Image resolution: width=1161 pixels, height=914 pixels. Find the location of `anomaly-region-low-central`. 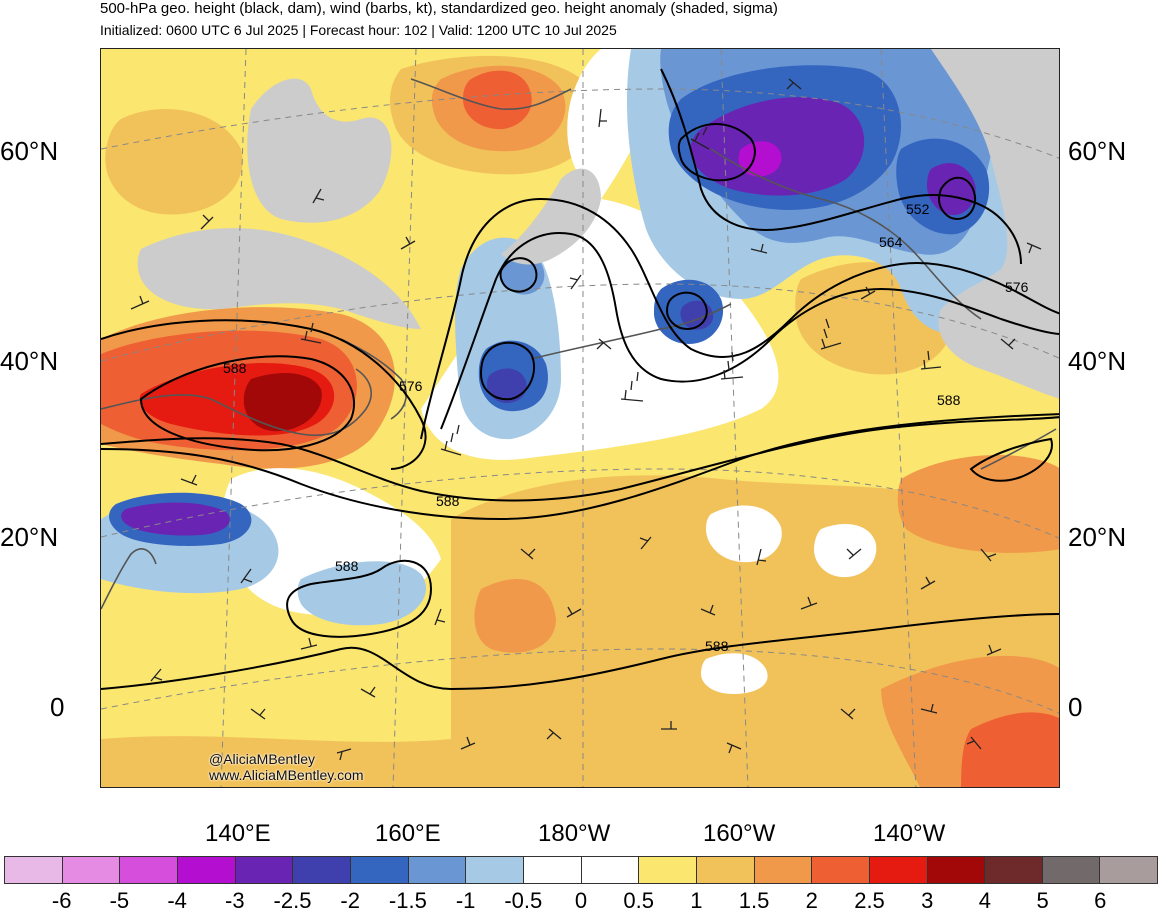

anomaly-region-low-central is located at coordinates (362, 593).